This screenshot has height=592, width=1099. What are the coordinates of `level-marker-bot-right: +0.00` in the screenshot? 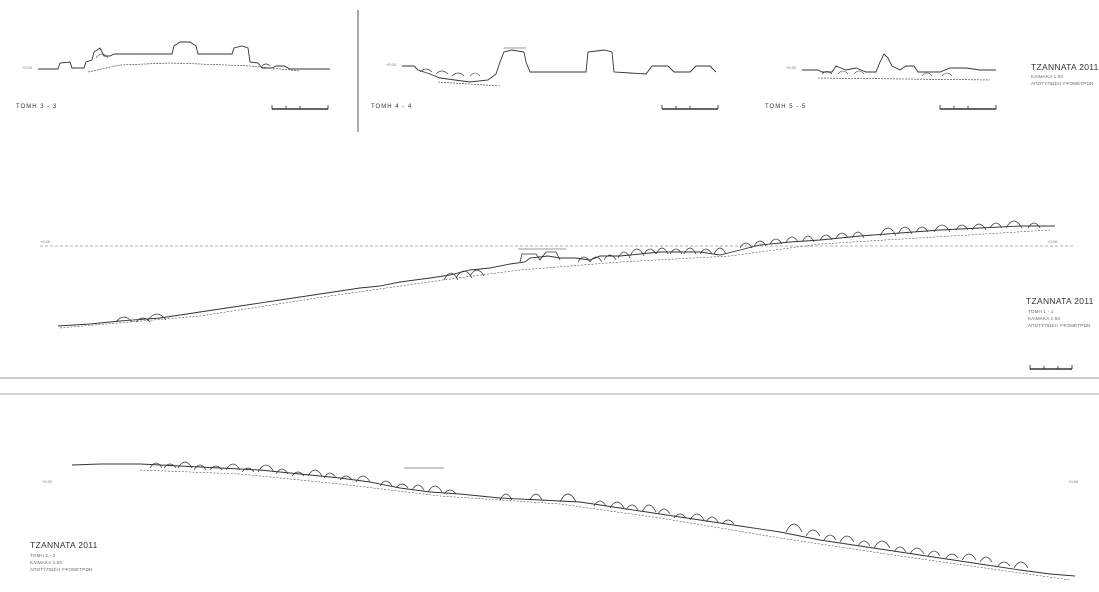 It's located at (1073, 481).